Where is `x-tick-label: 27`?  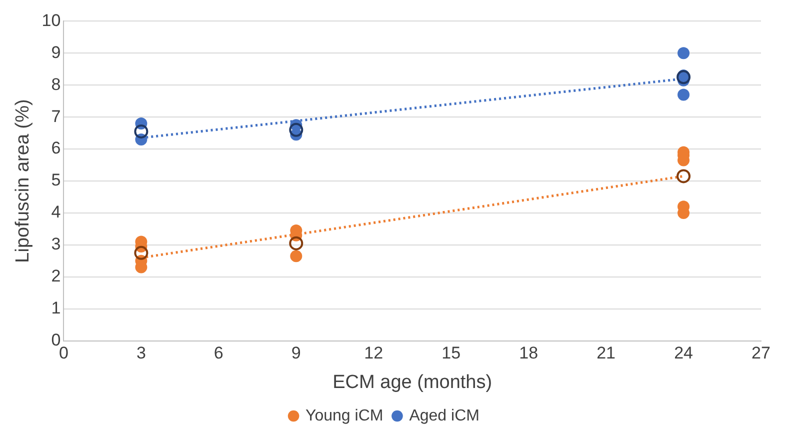 x-tick-label: 27 is located at coordinates (761, 353).